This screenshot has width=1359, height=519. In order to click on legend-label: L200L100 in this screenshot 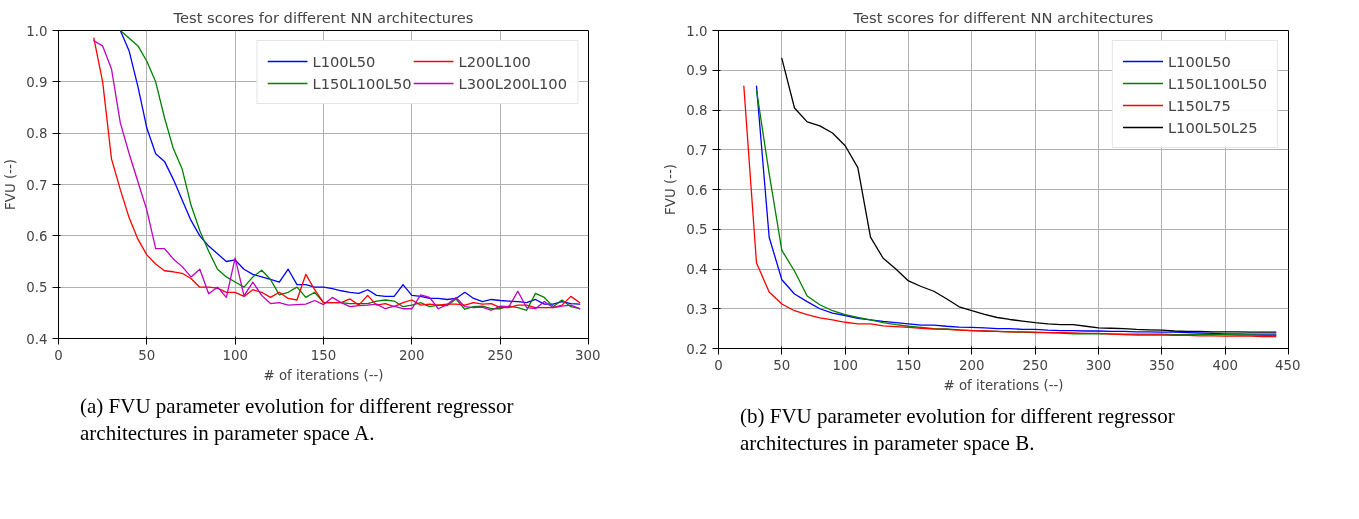, I will do `click(494, 61)`.